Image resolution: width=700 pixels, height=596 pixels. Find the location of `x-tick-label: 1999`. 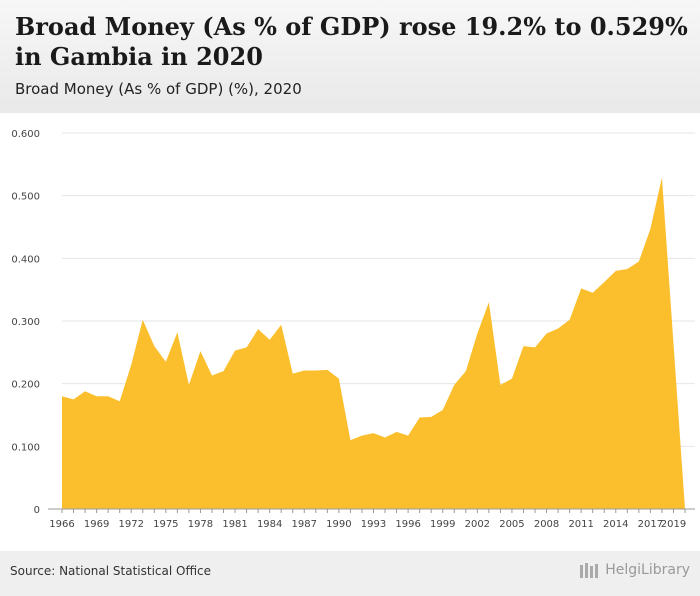

x-tick-label: 1999 is located at coordinates (442, 524).